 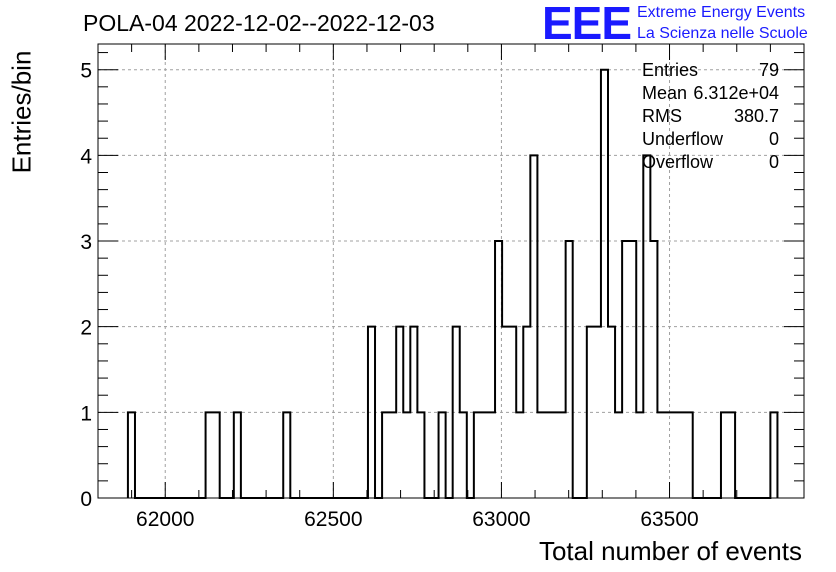 I want to click on stat-mean-value: 6.312e+04, so click(x=736, y=93).